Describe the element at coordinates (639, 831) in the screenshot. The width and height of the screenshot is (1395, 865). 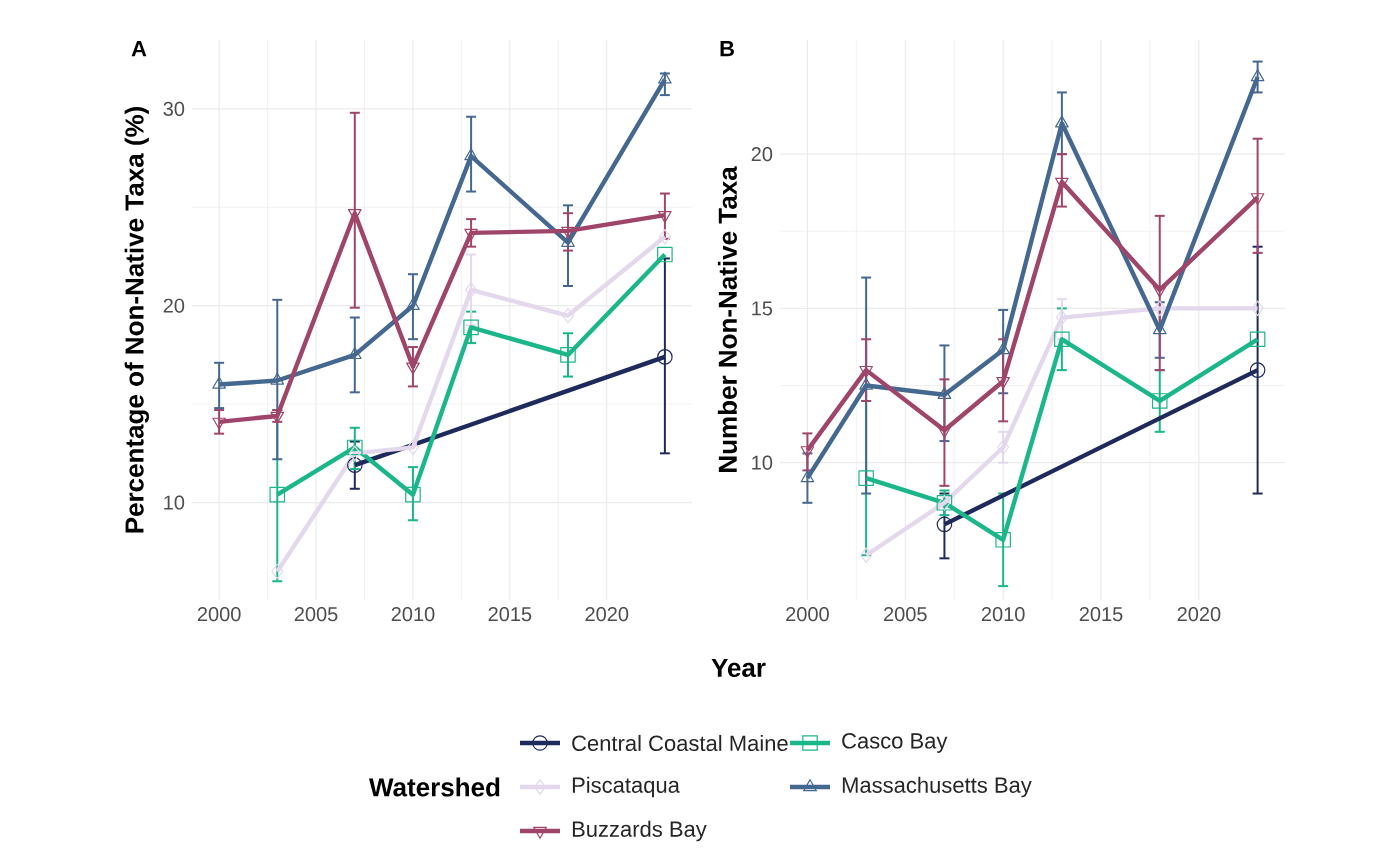
I see `legend-label: Buzzards Bay` at that location.